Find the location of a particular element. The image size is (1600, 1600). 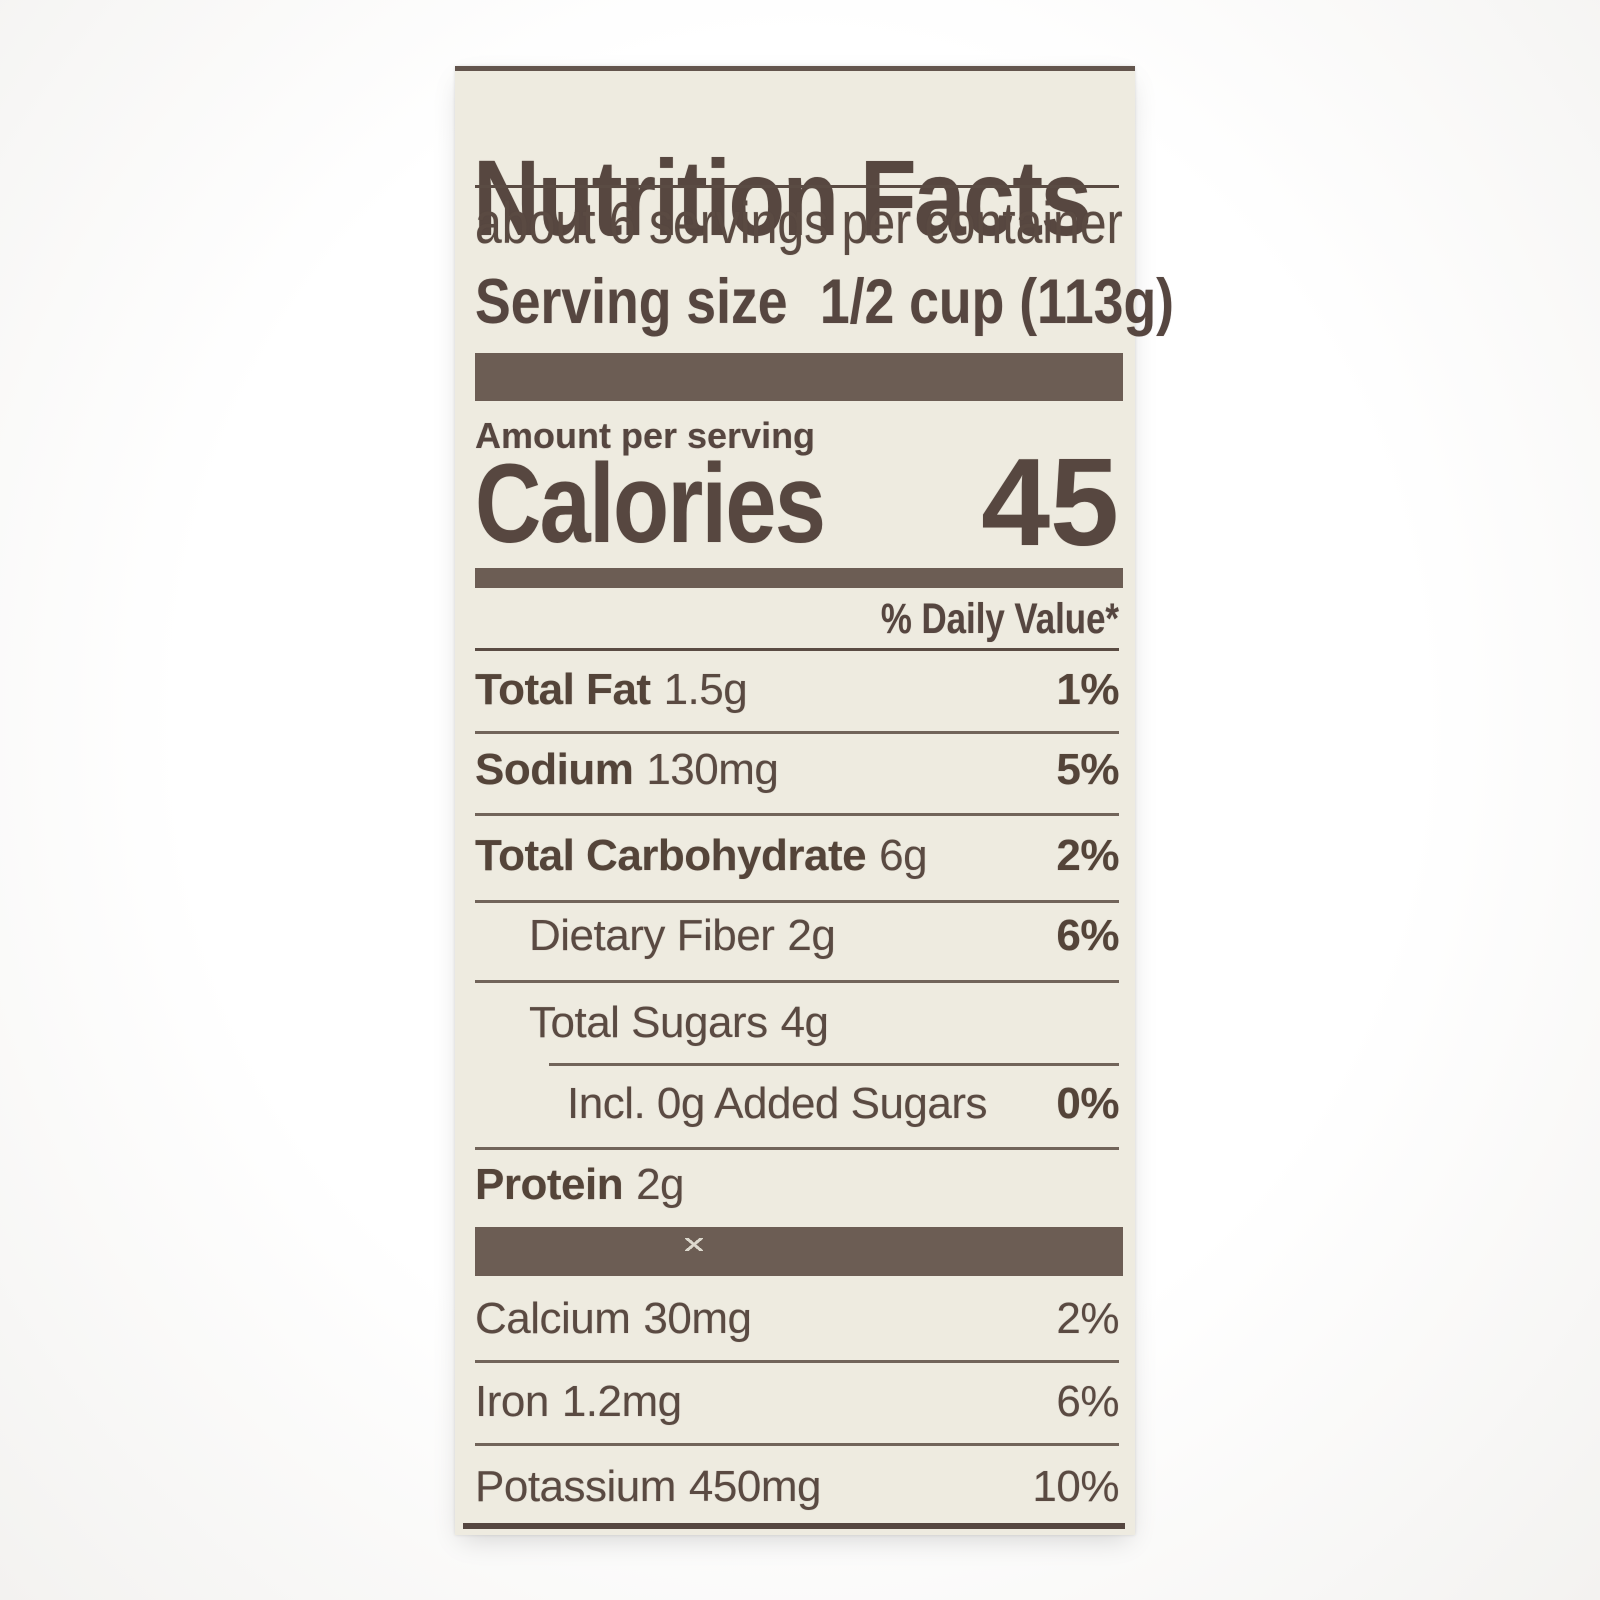

nutrient-name-amount: Sodium 130mg is located at coordinates (627, 769).